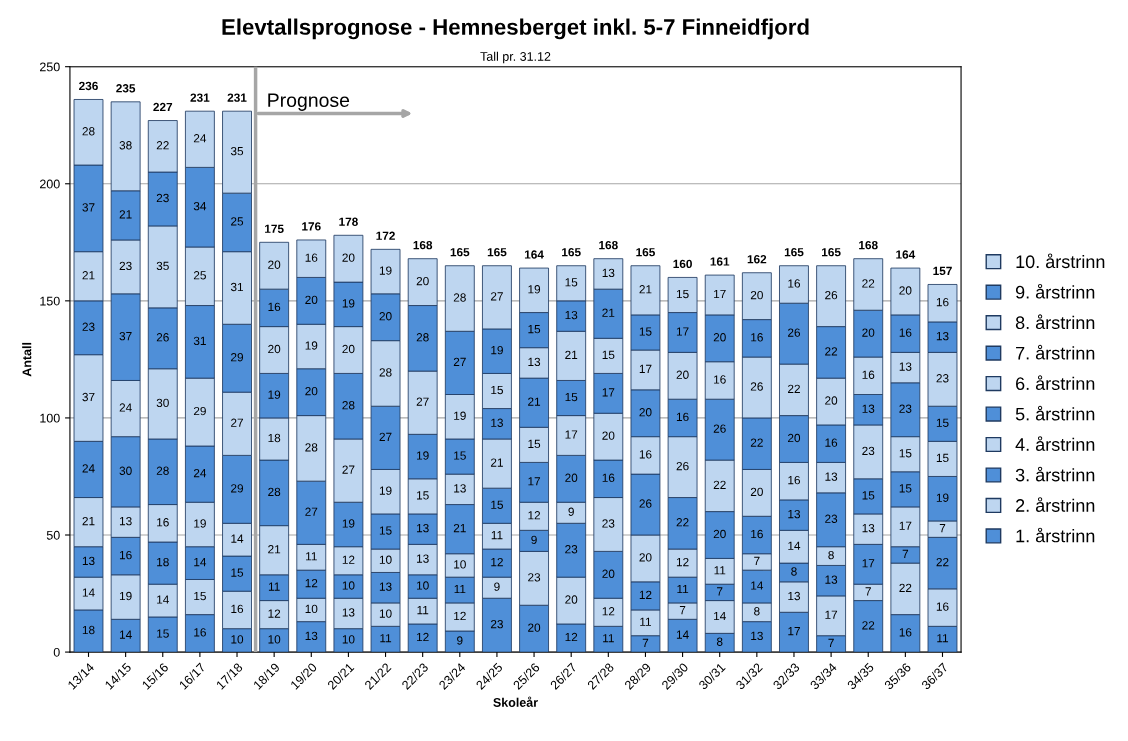  I want to click on data-label: 27, so click(311, 511).